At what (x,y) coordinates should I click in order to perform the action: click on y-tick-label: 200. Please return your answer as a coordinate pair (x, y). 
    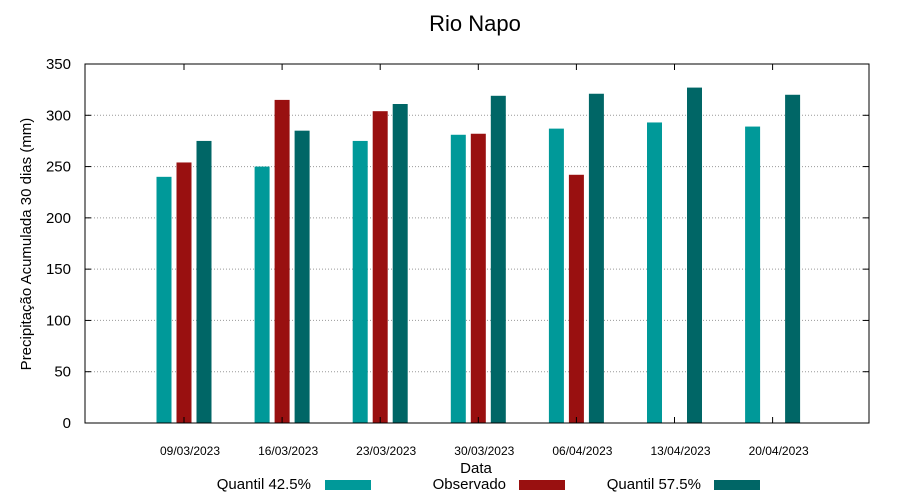
    Looking at the image, I should click on (58, 218).